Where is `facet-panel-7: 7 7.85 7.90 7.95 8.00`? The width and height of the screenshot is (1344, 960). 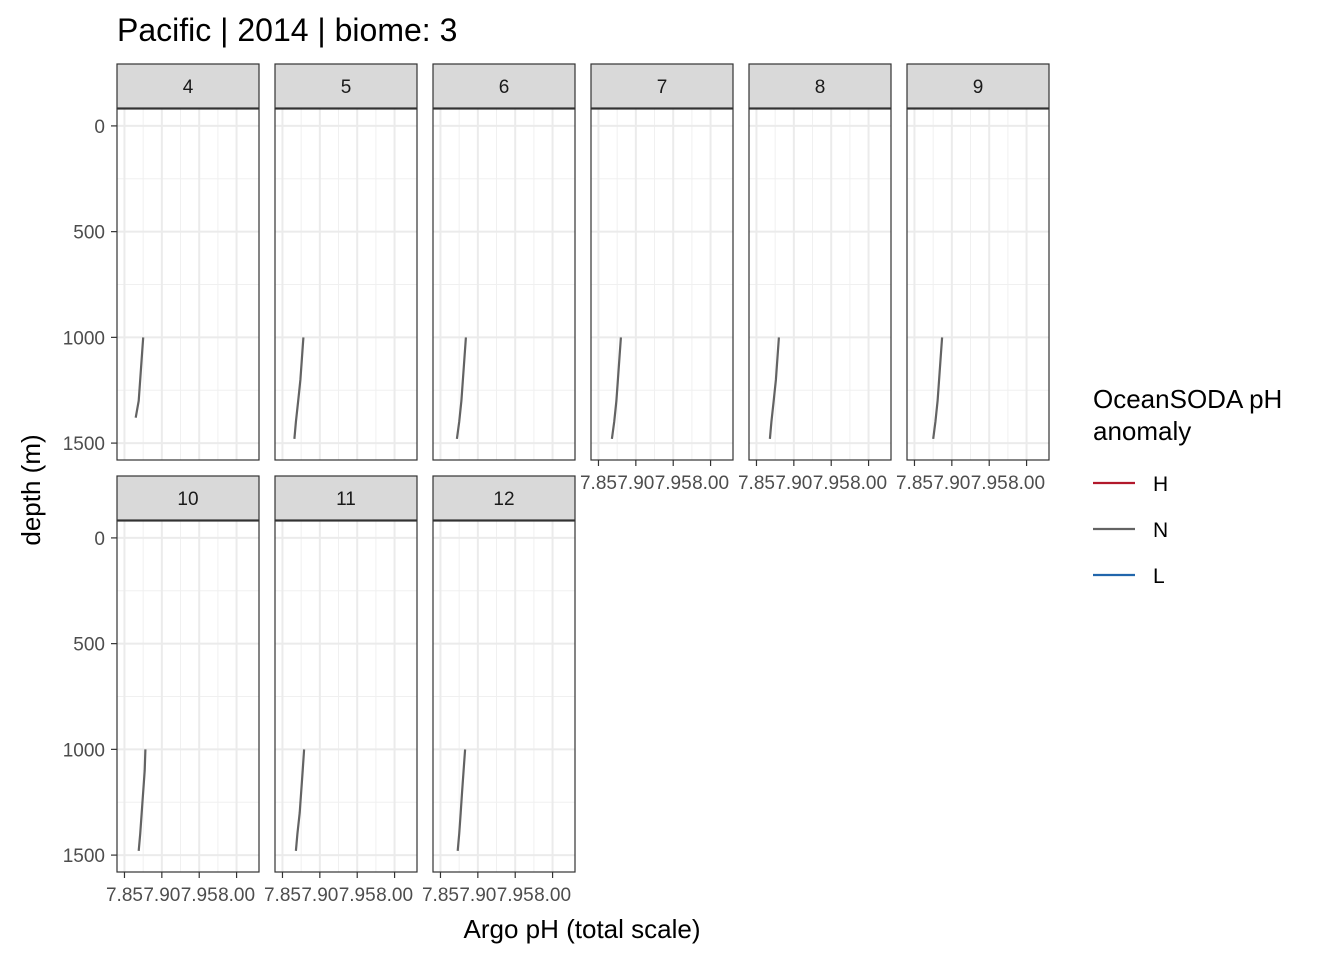 facet-panel-7: 7 7.85 7.90 7.95 8.00 is located at coordinates (657, 278).